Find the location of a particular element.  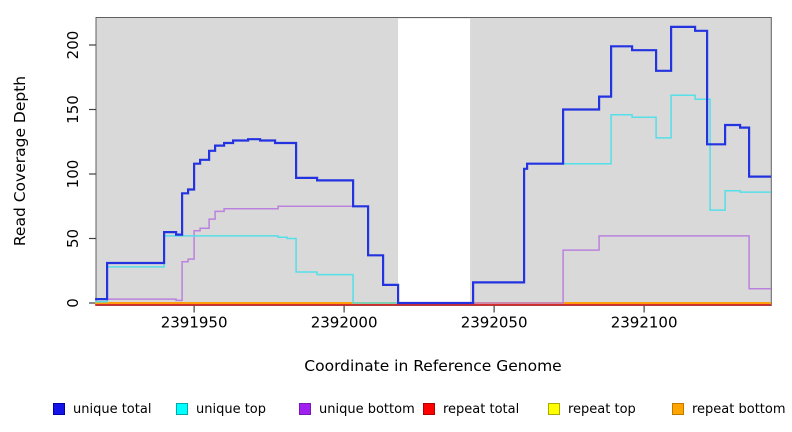

legend-item: unique total is located at coordinates (102, 409).